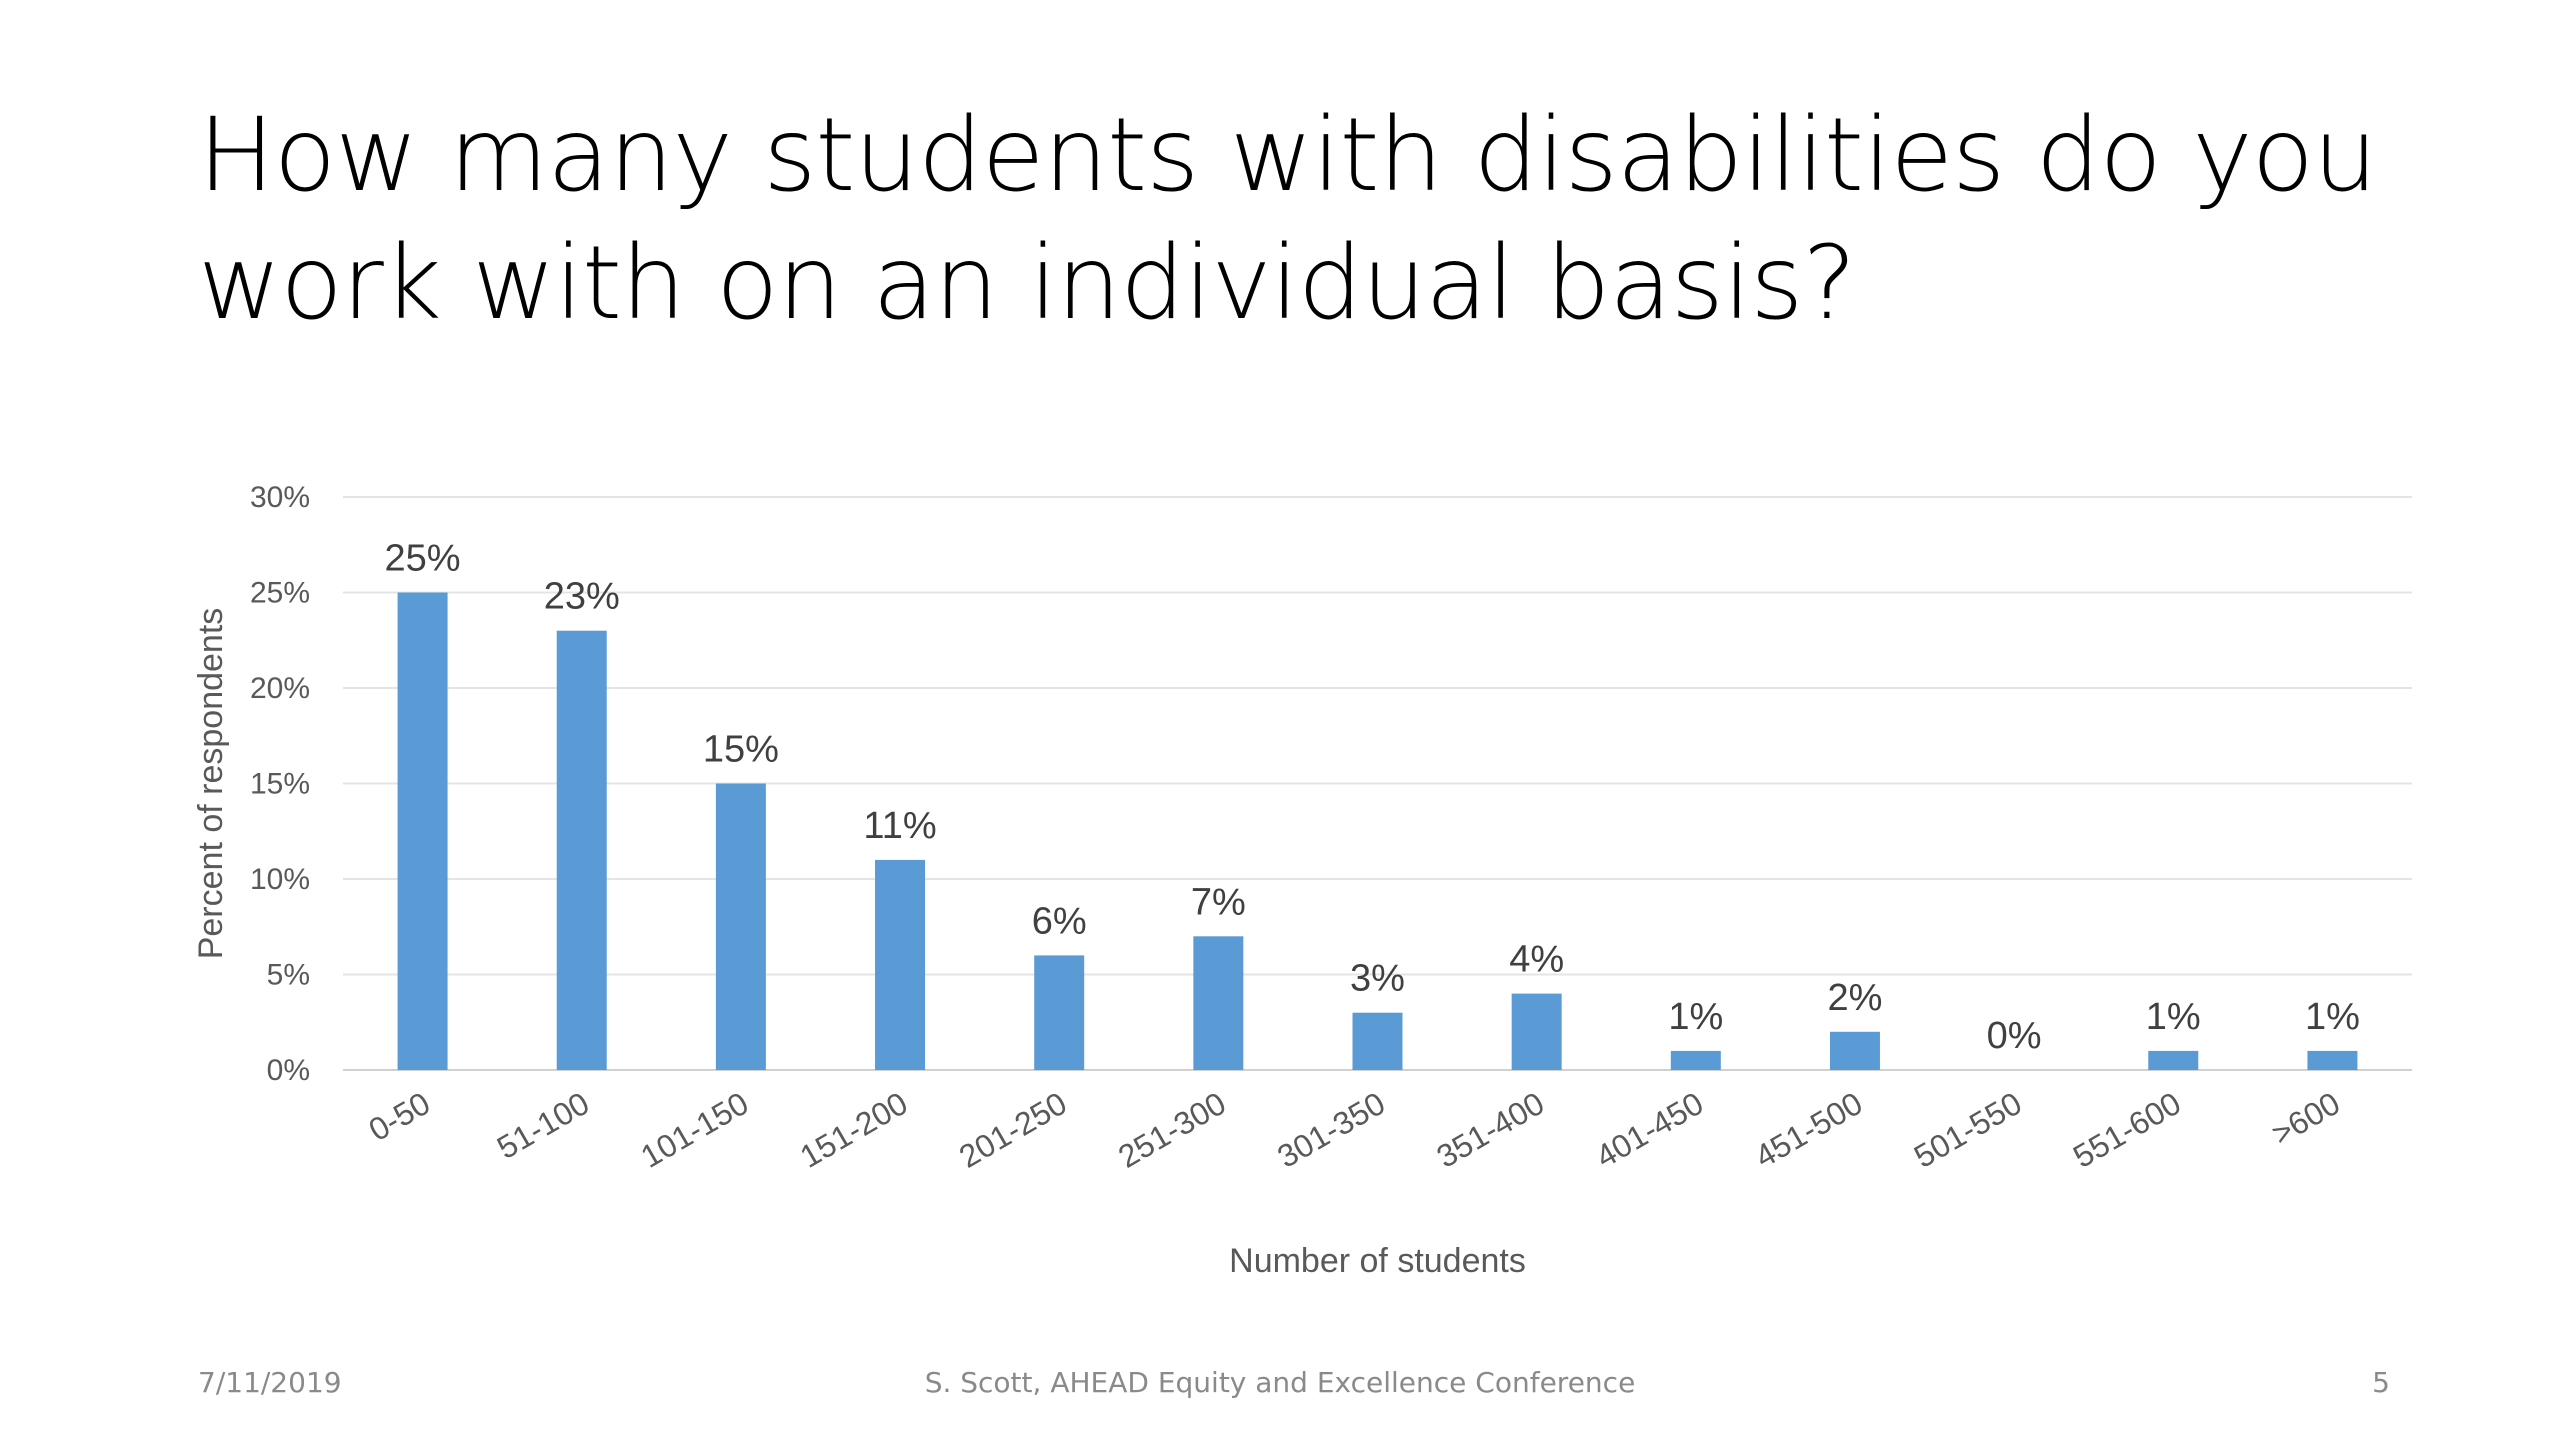 The image size is (2560, 1440). I want to click on data-label: 3%, so click(1377, 979).